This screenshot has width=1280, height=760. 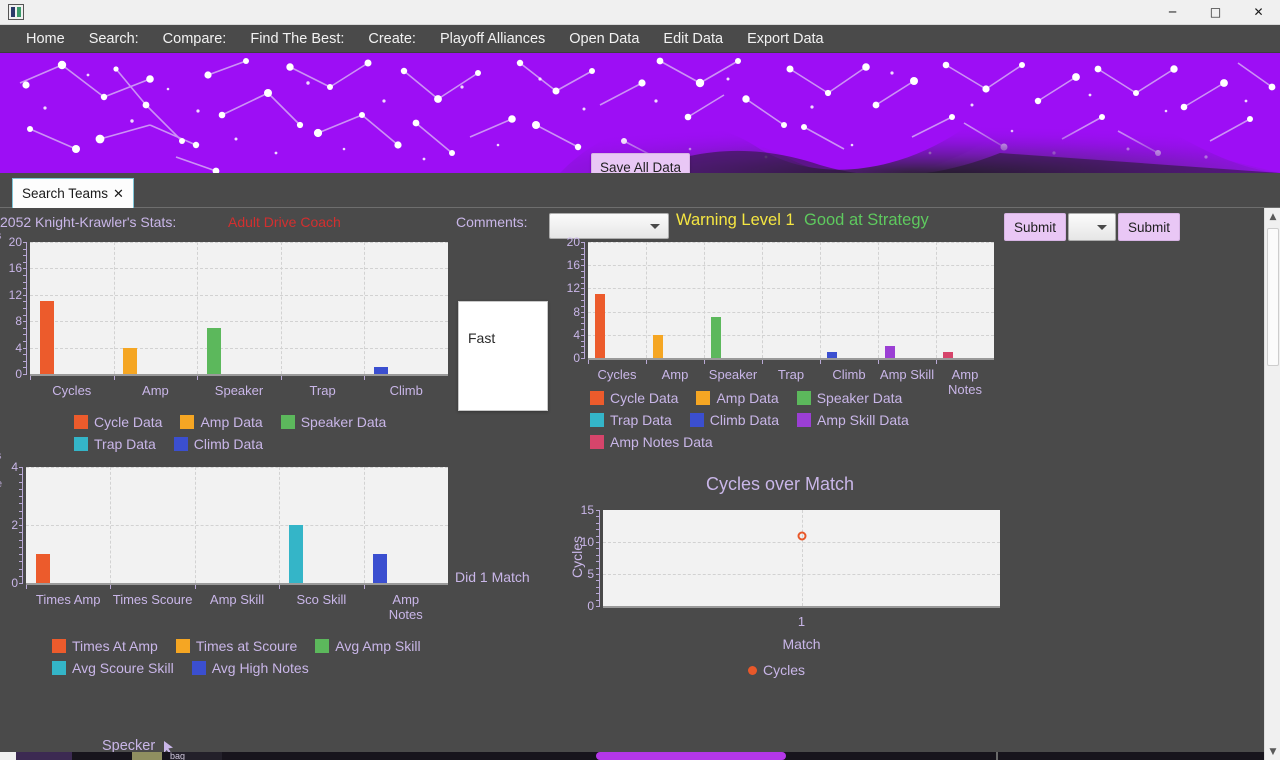 I want to click on menu-item-open-data: Open Data, so click(x=604, y=38).